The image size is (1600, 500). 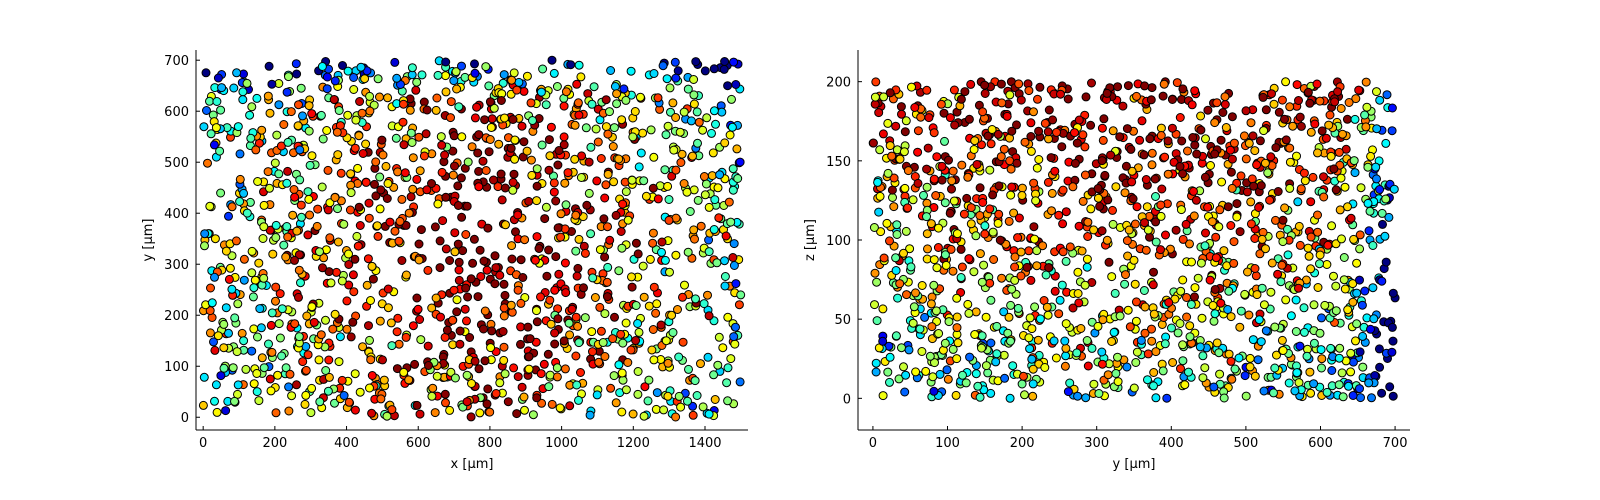 What do you see at coordinates (203, 443) in the screenshot?
I see `x-tick-label: 0` at bounding box center [203, 443].